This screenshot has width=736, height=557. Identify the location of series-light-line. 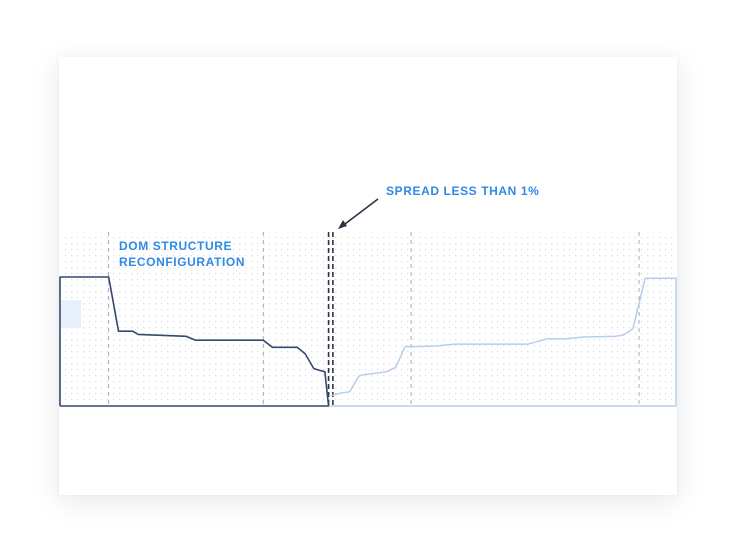
(503, 342).